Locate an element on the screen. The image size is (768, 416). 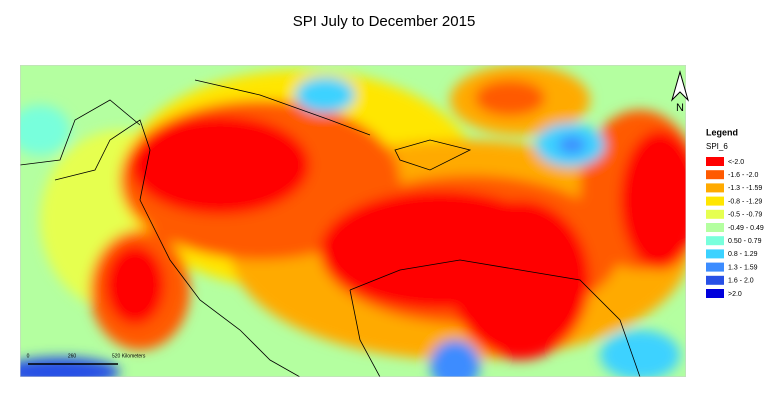
legend-label: 0.50 - 0.79 is located at coordinates (745, 241).